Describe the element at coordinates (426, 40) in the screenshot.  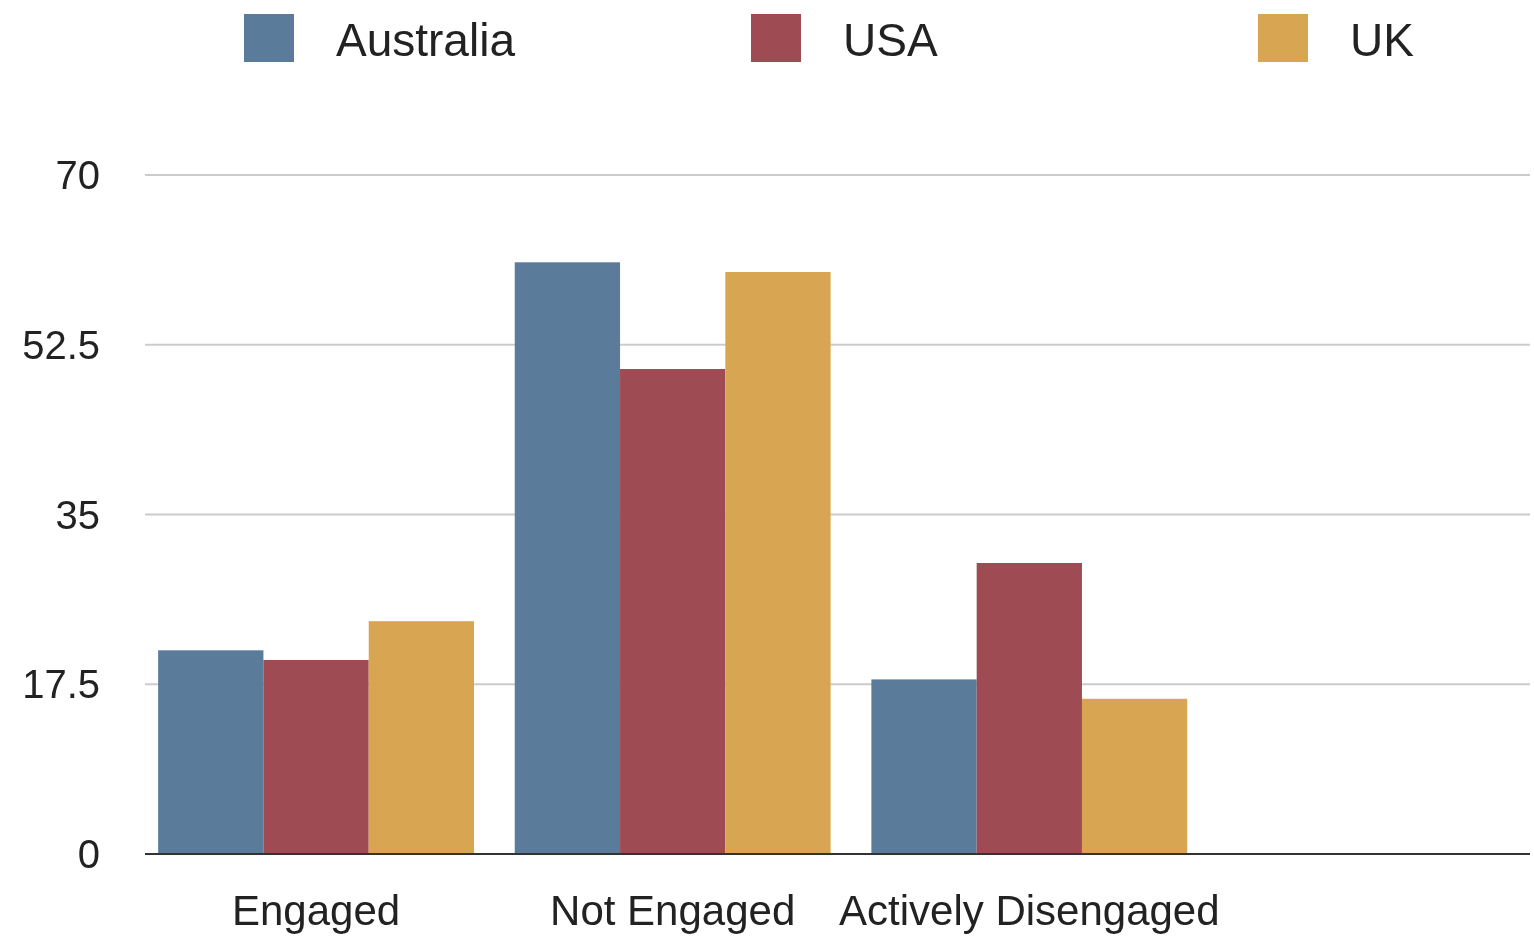
I see `legend-label: Australia` at that location.